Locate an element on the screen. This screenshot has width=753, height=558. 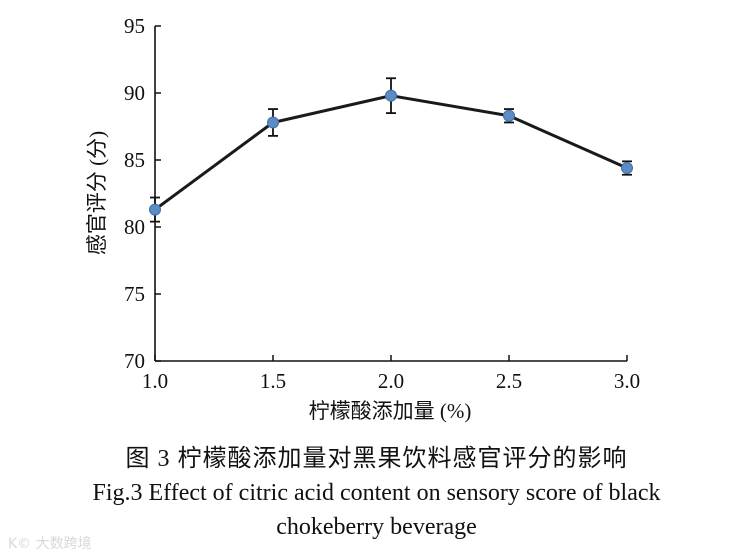
watermark: K© 大数跨境 is located at coordinates (50, 544).